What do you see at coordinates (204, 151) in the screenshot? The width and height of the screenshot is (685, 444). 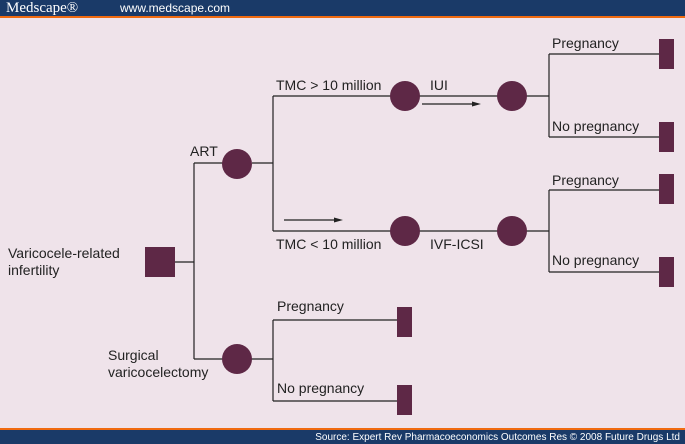 I see `art-label: ART` at bounding box center [204, 151].